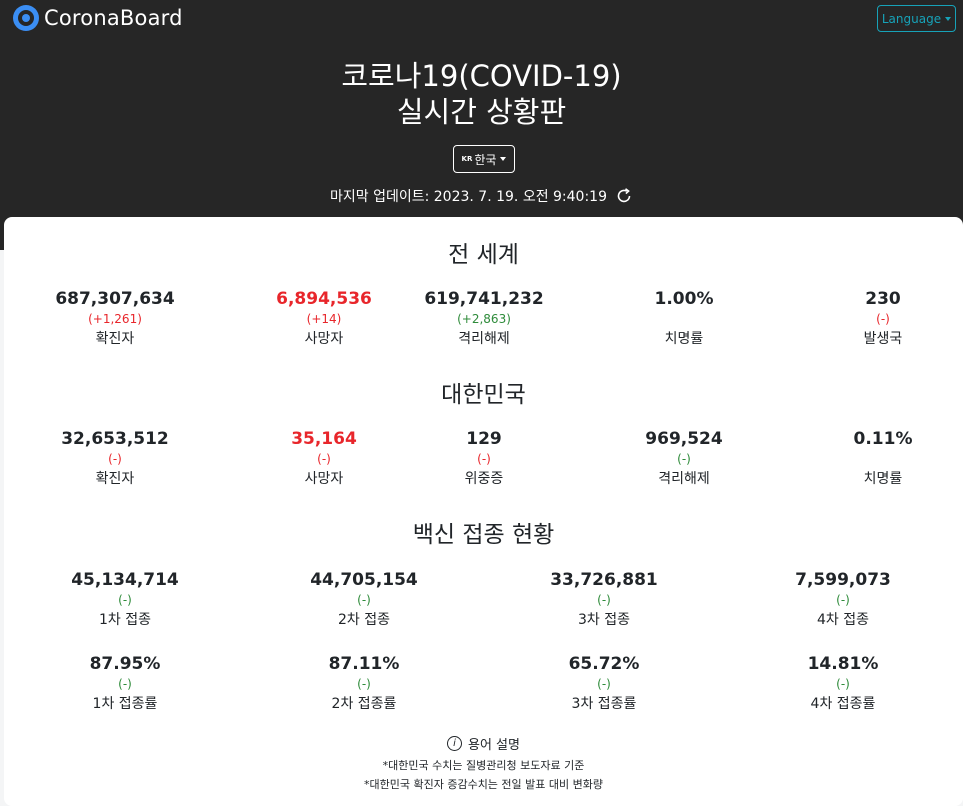 This screenshot has height=806, width=963. I want to click on language-label: Language, so click(911, 18).